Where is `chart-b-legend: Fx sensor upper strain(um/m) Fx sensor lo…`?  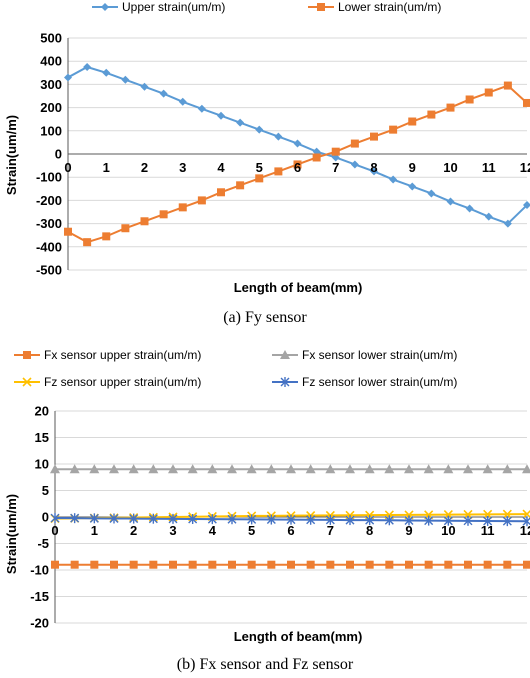
chart-b-legend: Fx sensor upper strain(um/m) Fx sensor lo… is located at coordinates (235, 368).